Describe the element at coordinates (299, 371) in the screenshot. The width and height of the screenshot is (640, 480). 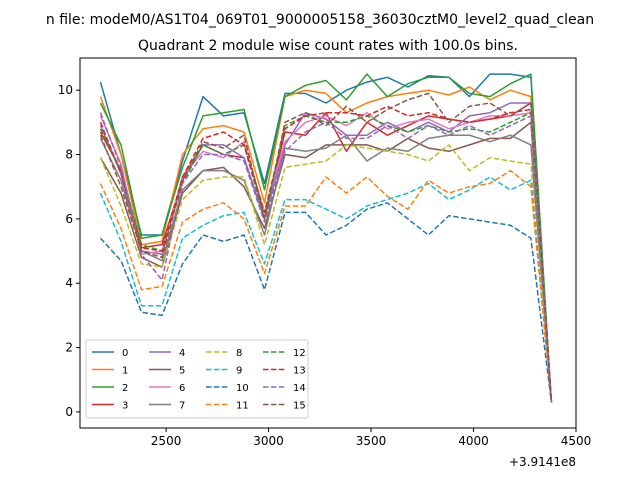
I see `legend-label-13: 13` at that location.